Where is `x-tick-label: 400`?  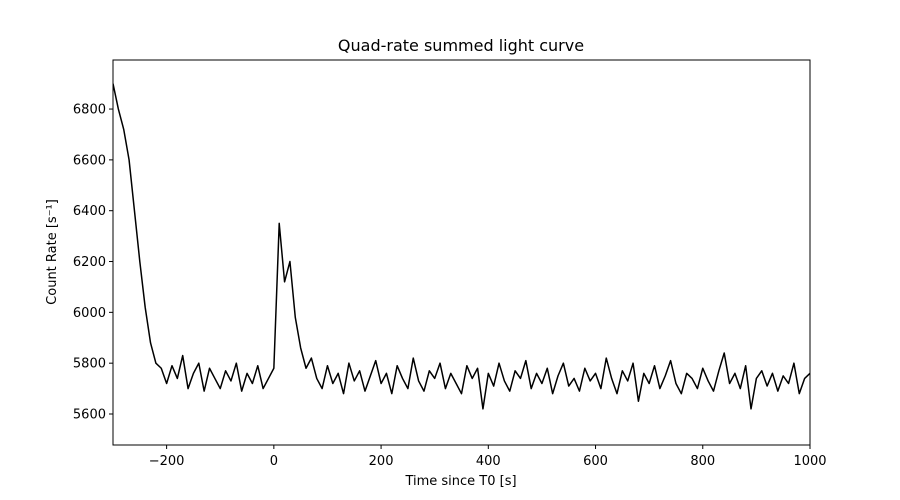 x-tick-label: 400 is located at coordinates (488, 461).